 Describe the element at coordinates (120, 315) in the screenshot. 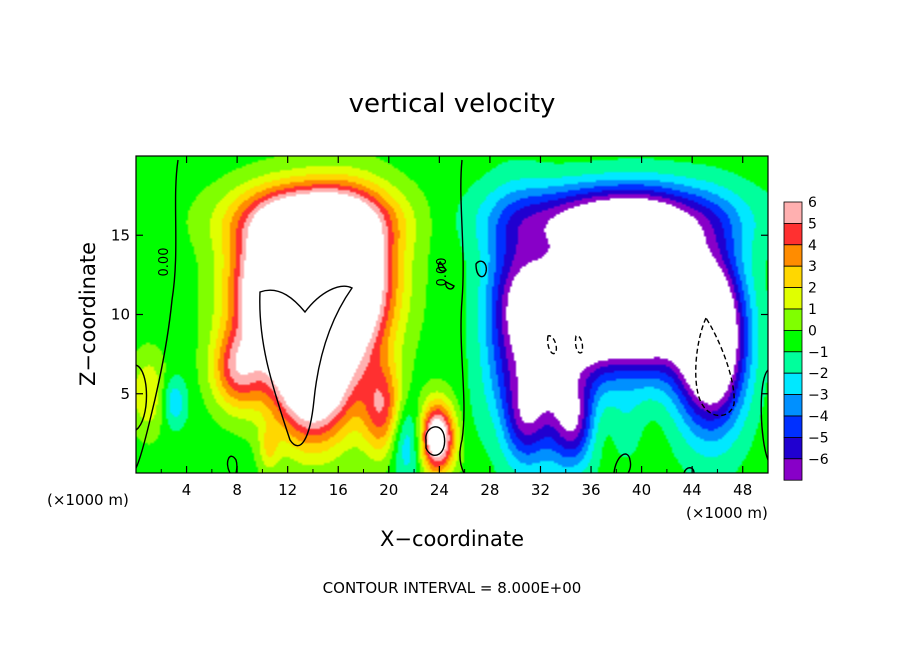

I see `y-tick-label: 10` at that location.